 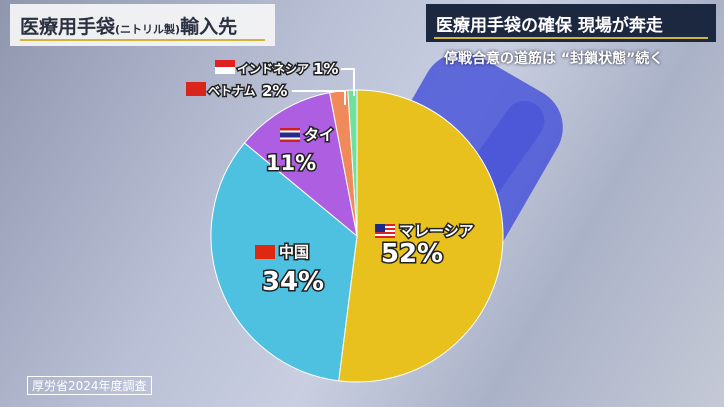 I want to click on headline-panel: 医療用手袋の確保 現場が奔走, so click(x=571, y=23).